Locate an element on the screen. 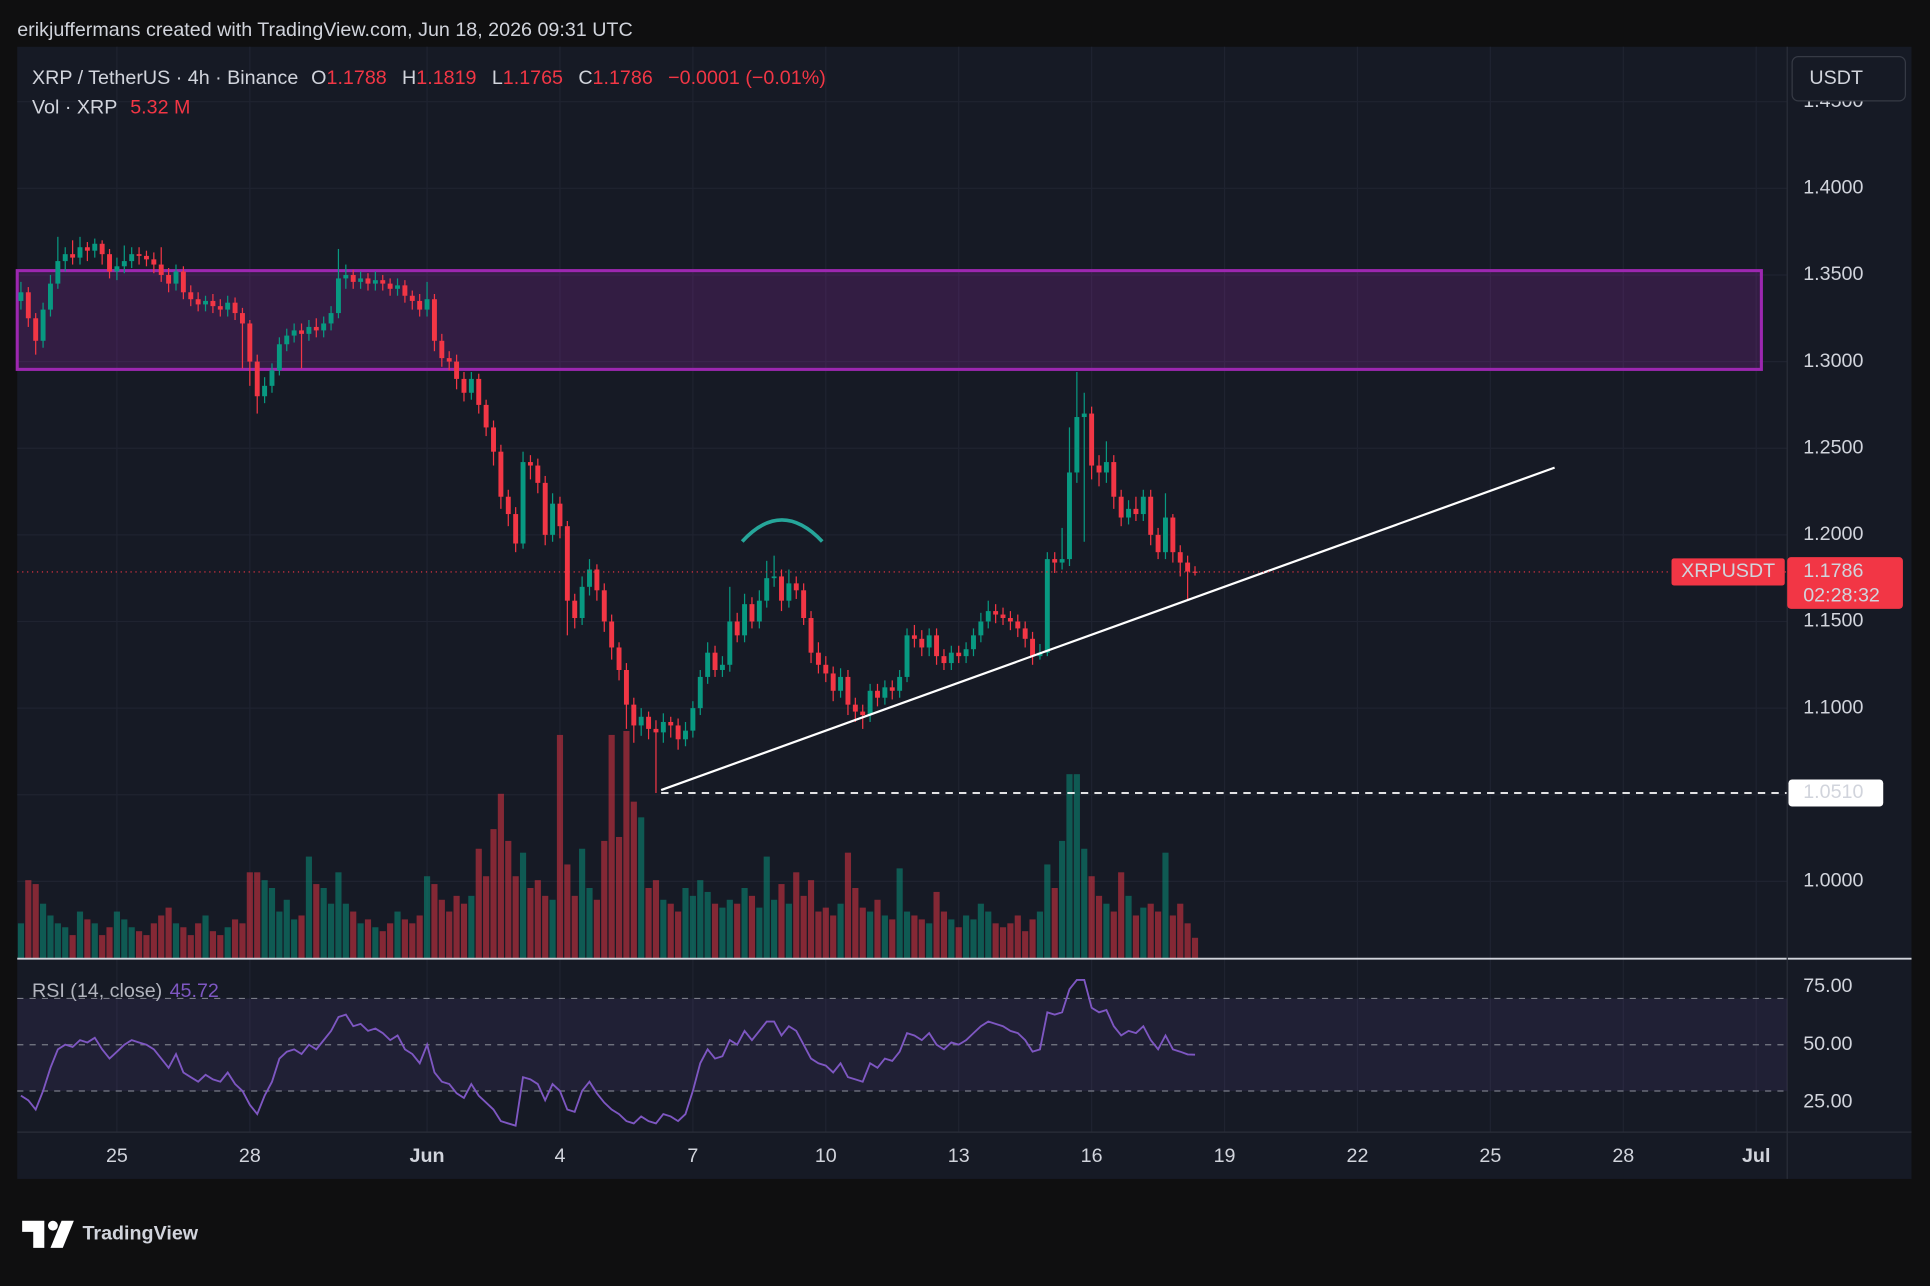  x-tick-label: 10 is located at coordinates (826, 1156).